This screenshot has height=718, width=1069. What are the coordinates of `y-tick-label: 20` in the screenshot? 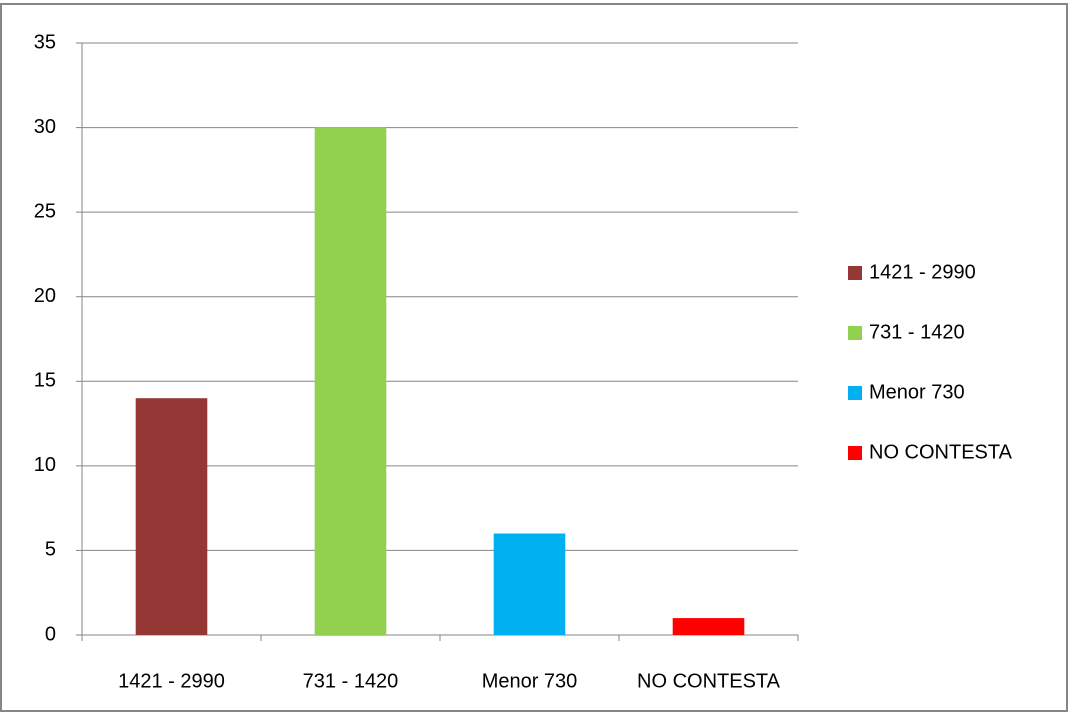 It's located at (45, 296).